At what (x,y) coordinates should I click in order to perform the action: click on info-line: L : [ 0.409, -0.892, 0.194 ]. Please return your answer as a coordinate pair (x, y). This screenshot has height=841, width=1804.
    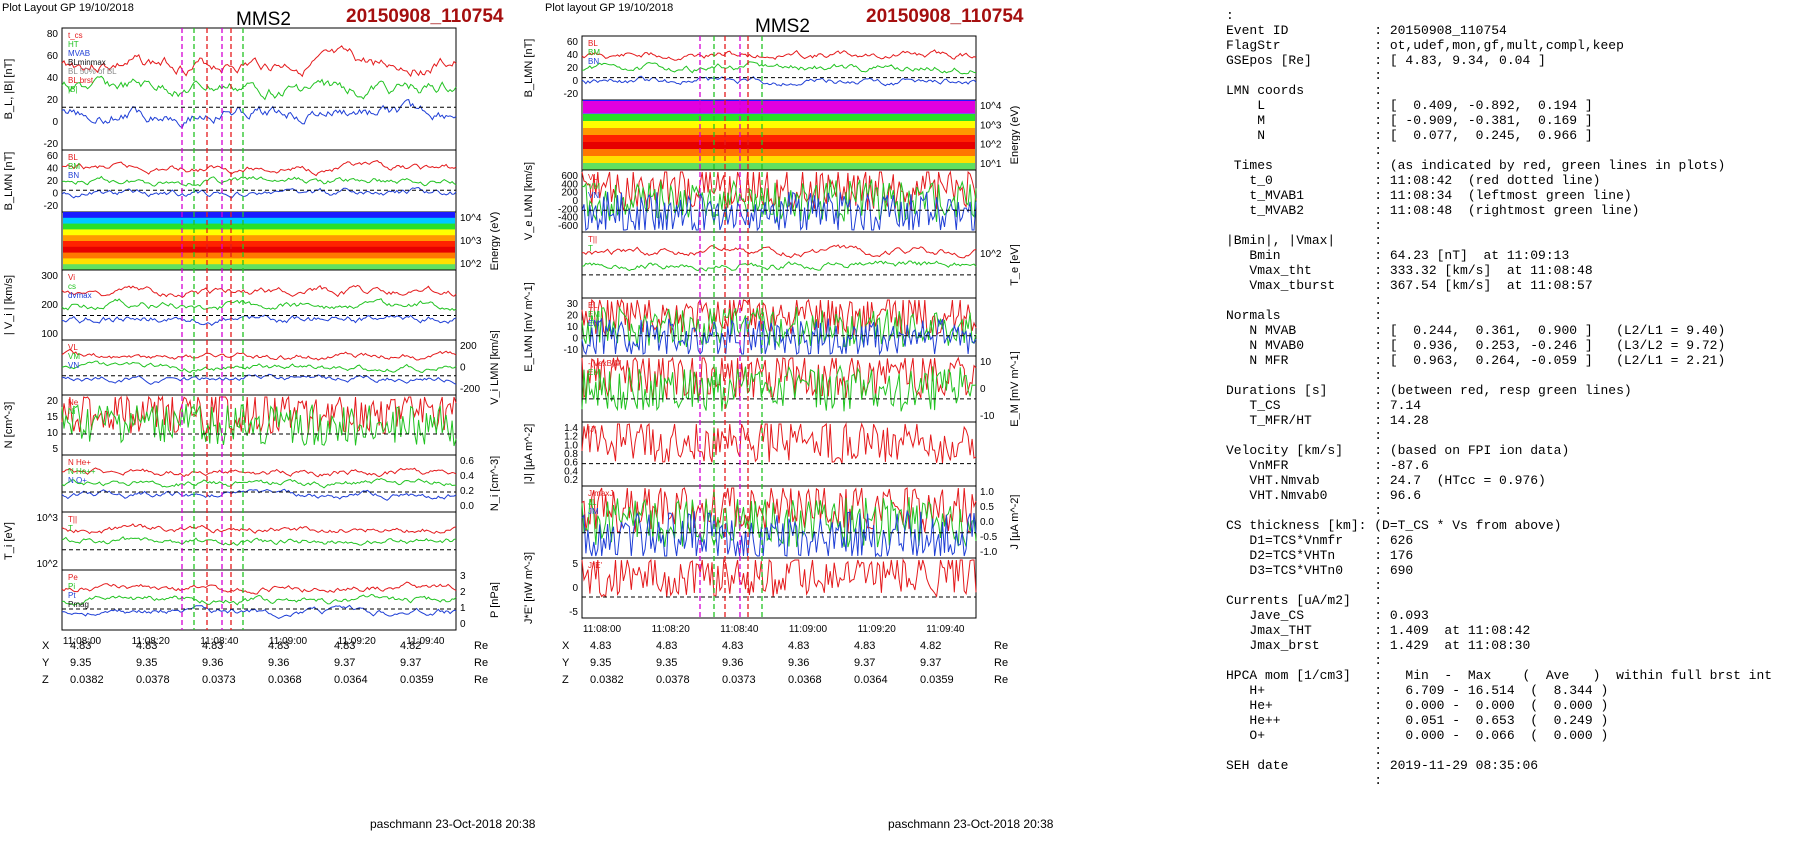
    Looking at the image, I should click on (1409, 105).